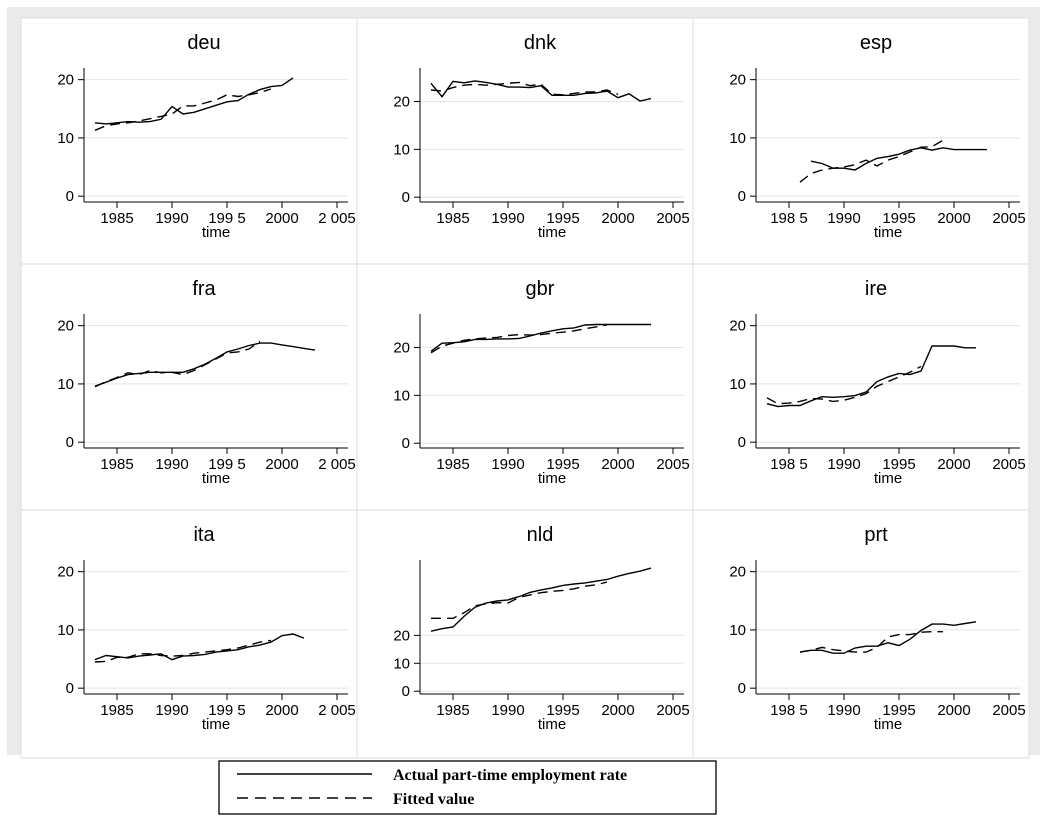 This screenshot has height=819, width=1046. What do you see at coordinates (510, 775) in the screenshot?
I see `legend-label-actual: Actual part-time employment rate` at bounding box center [510, 775].